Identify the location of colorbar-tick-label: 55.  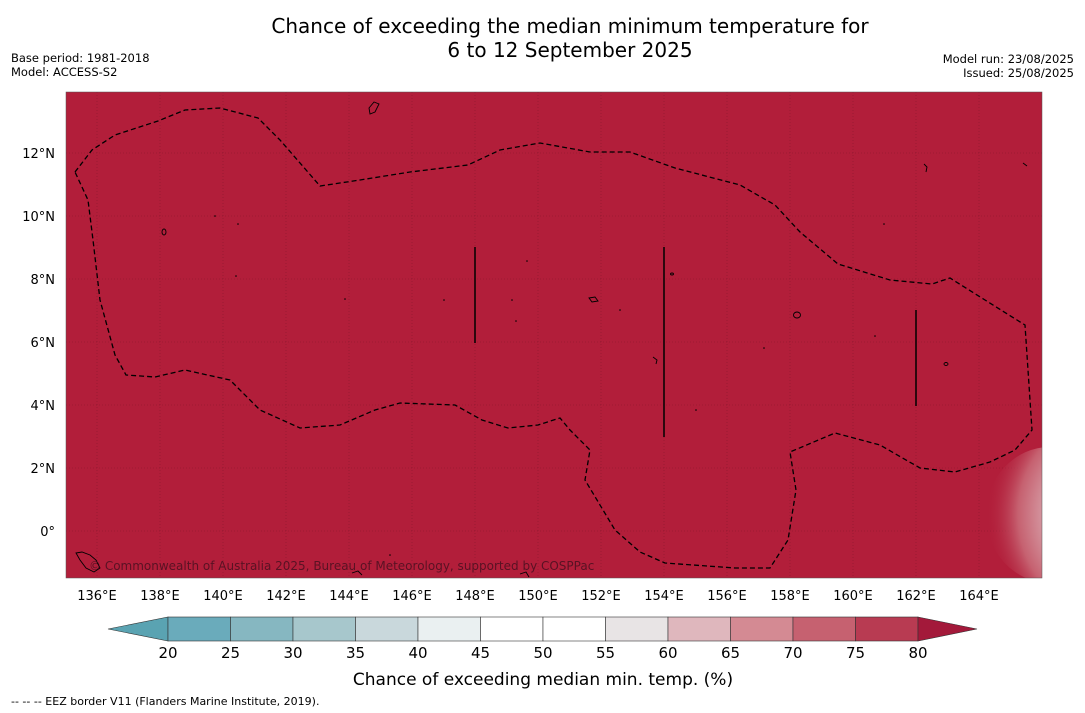
(605, 653).